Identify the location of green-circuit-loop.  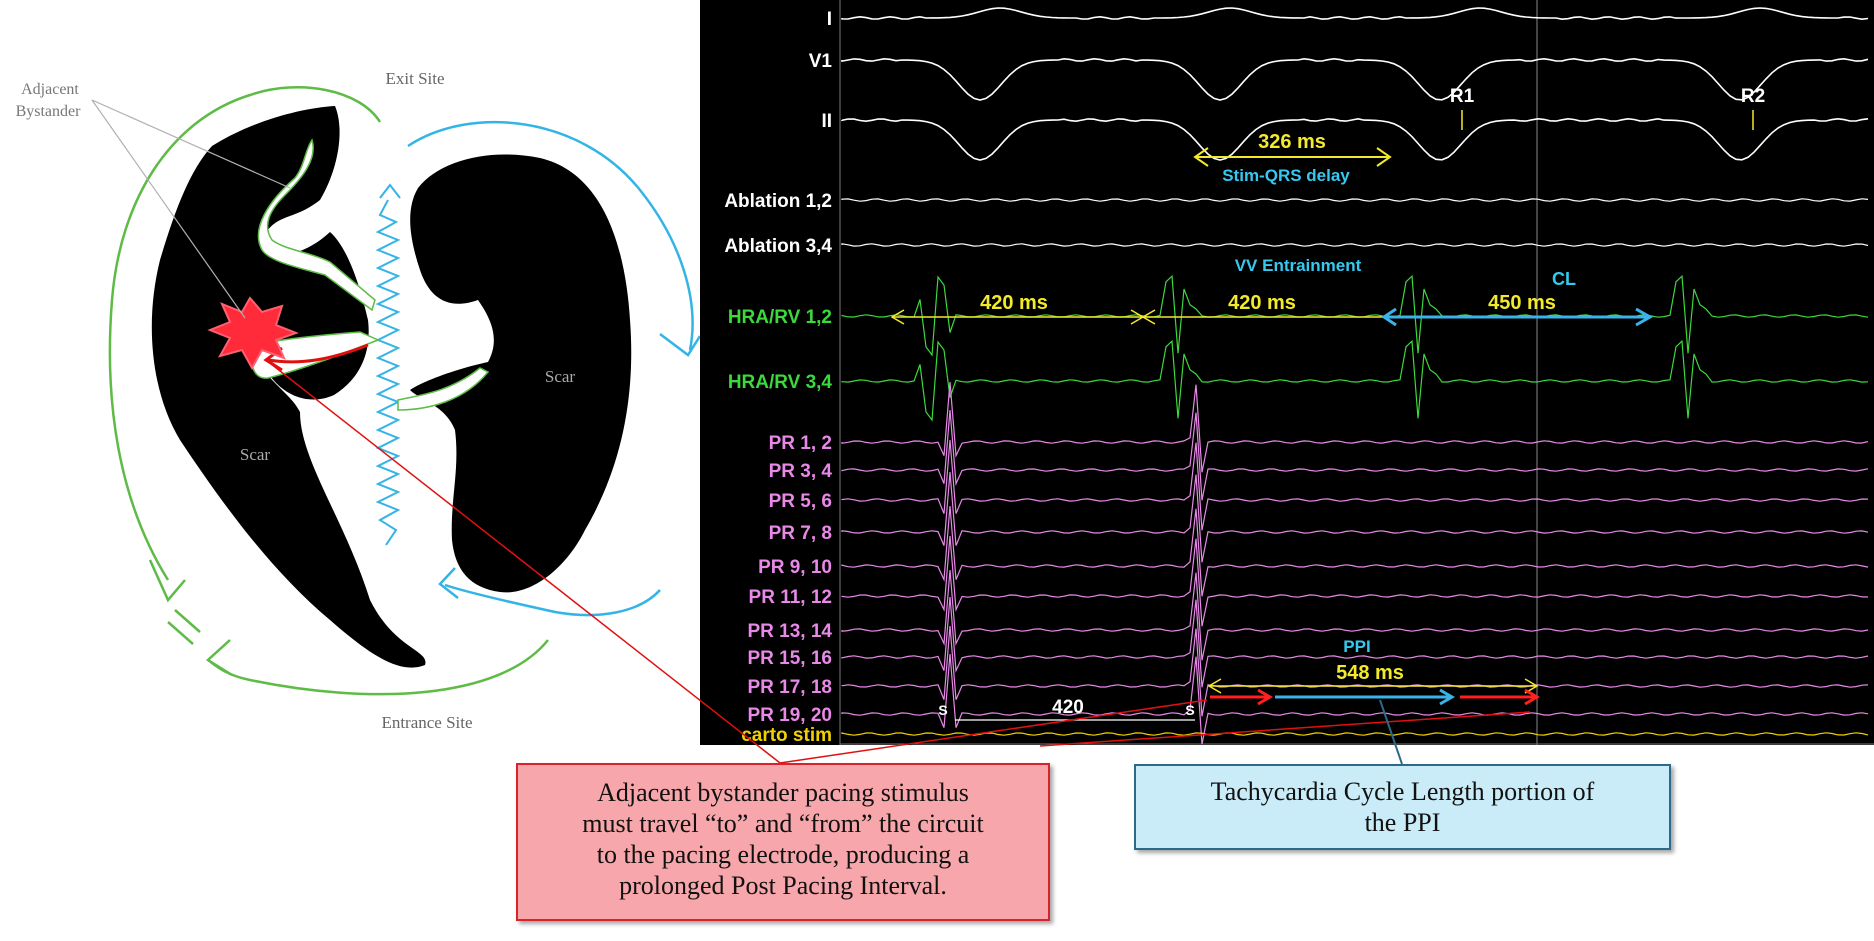
(245, 333).